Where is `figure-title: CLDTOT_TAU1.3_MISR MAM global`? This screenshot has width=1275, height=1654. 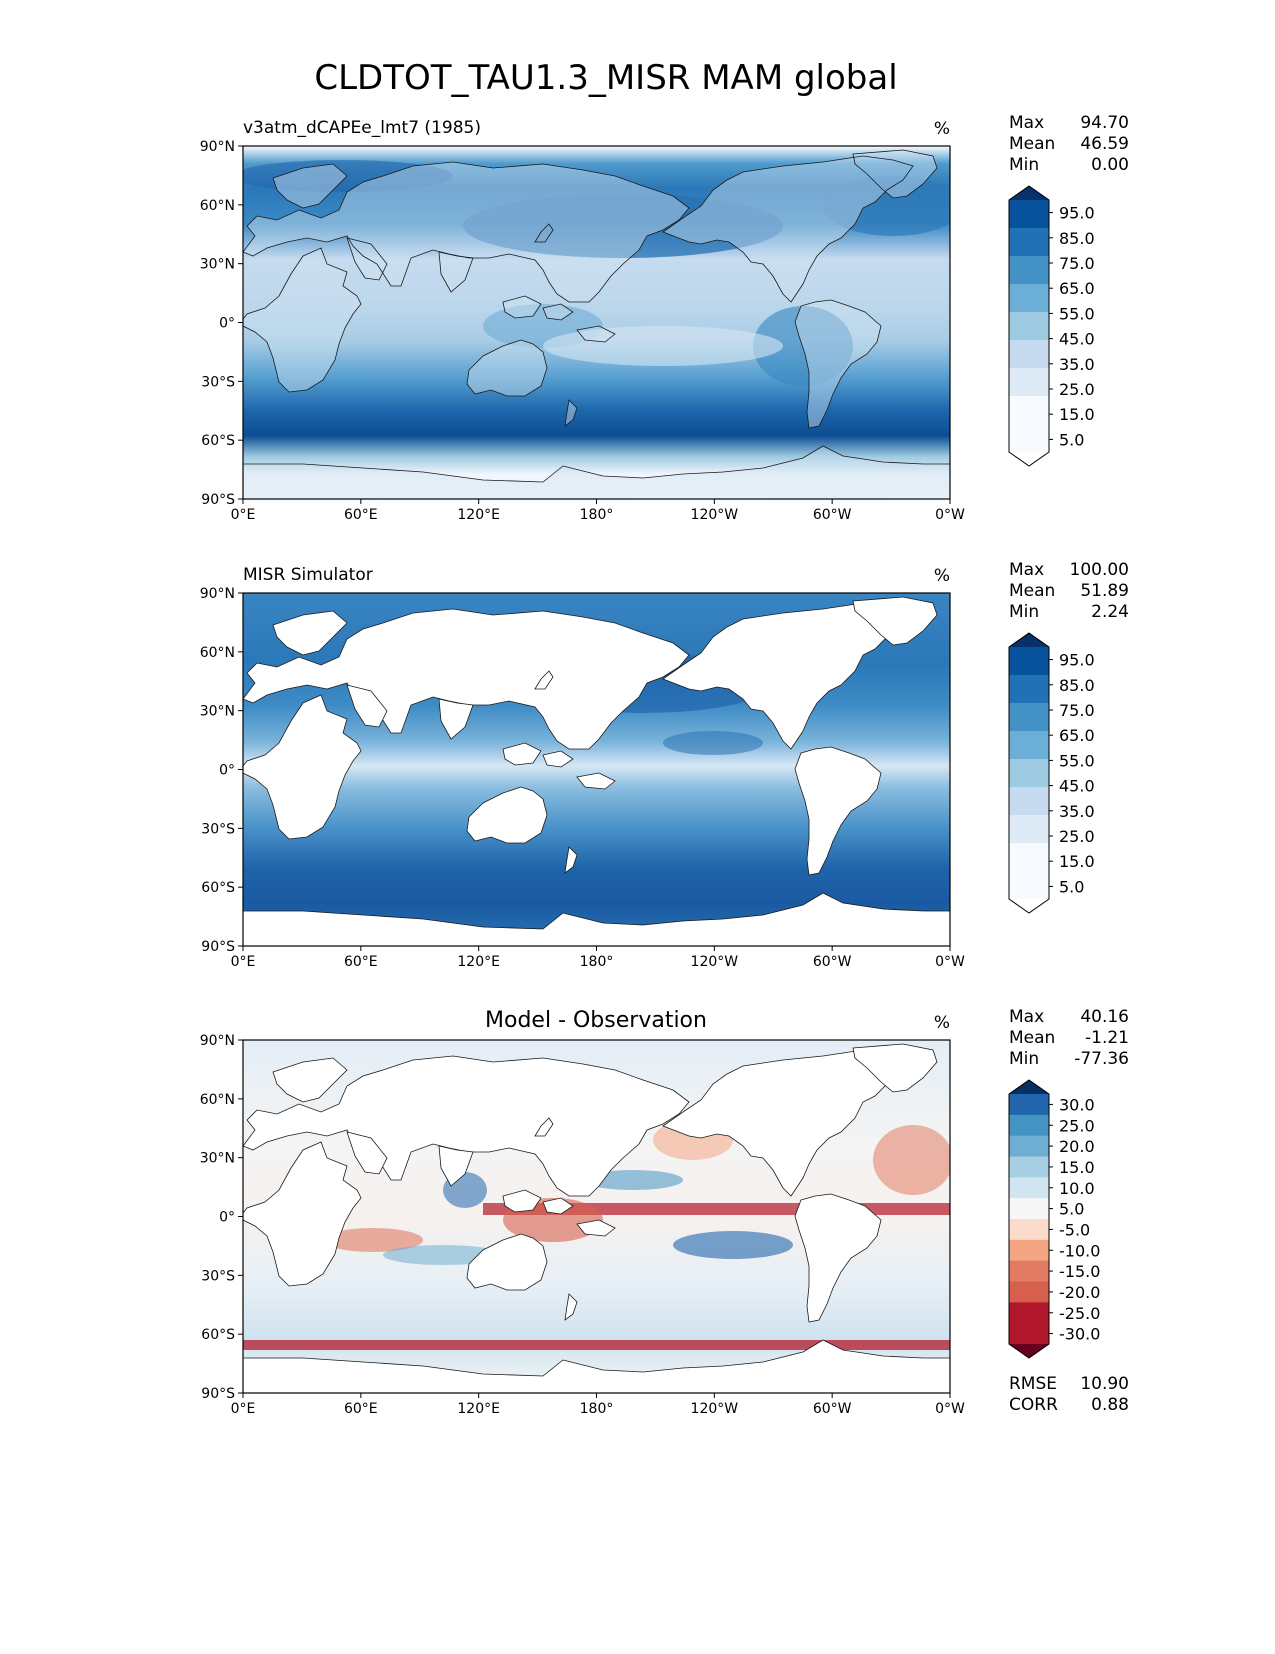 figure-title: CLDTOT_TAU1.3_MISR MAM global is located at coordinates (605, 78).